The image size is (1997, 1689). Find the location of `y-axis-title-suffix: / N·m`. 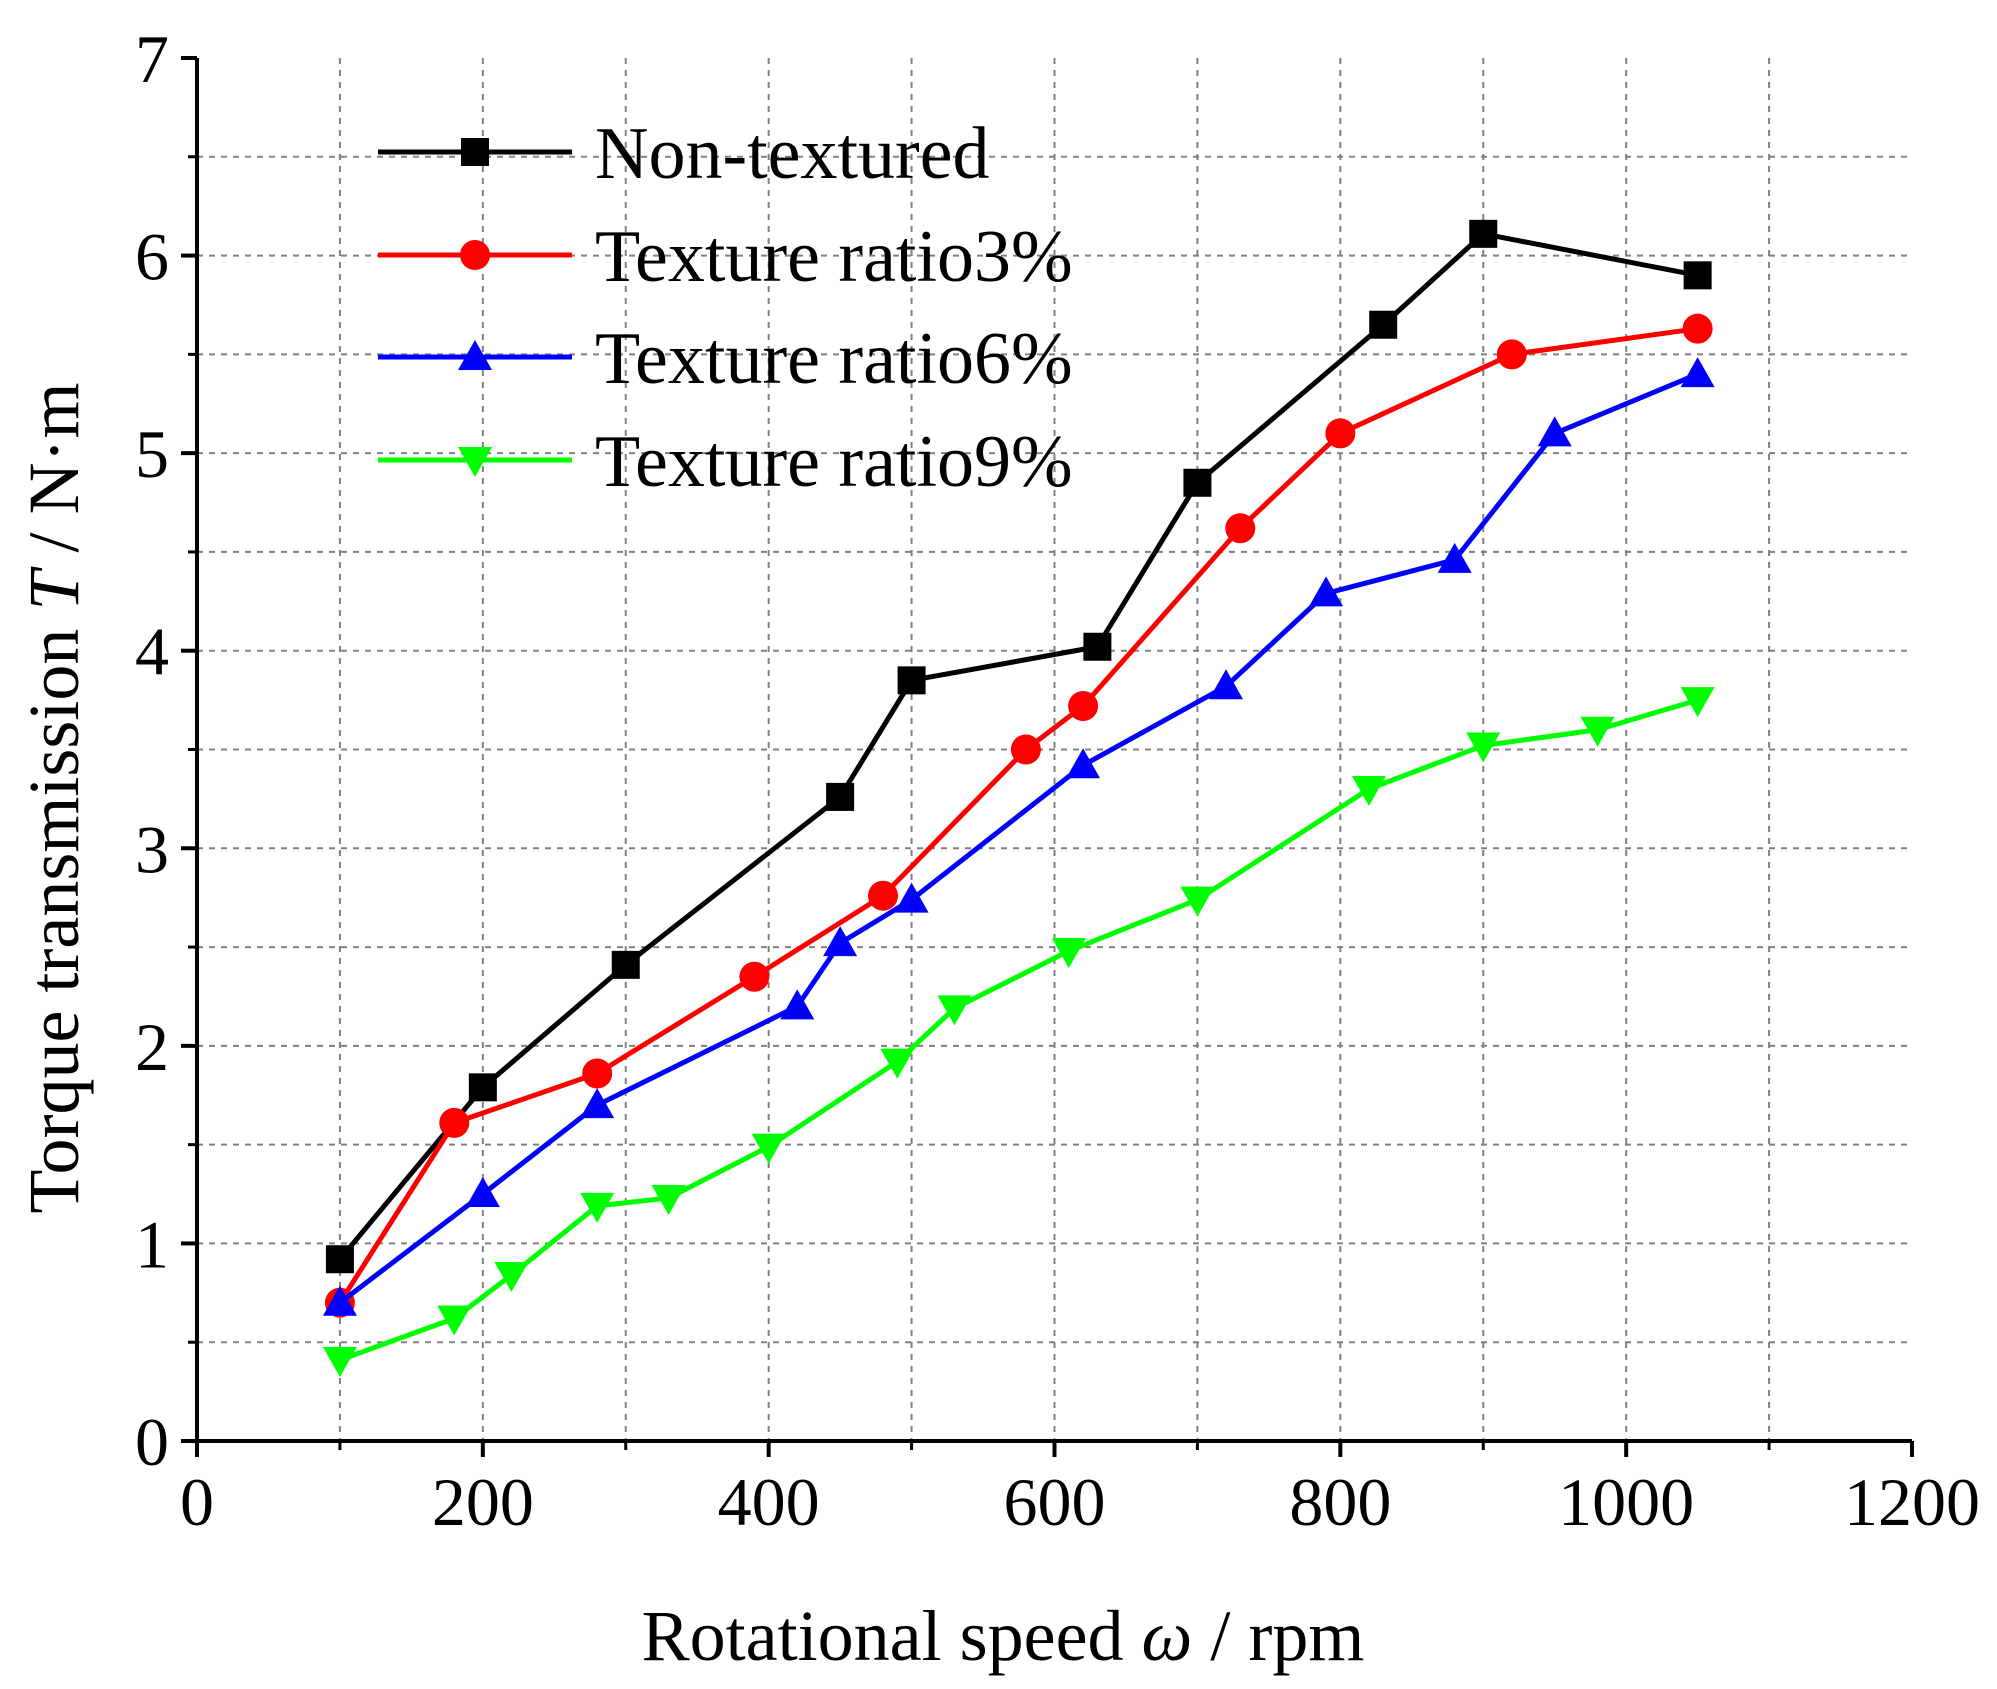

y-axis-title-suffix: / N·m is located at coordinates (54, 477).